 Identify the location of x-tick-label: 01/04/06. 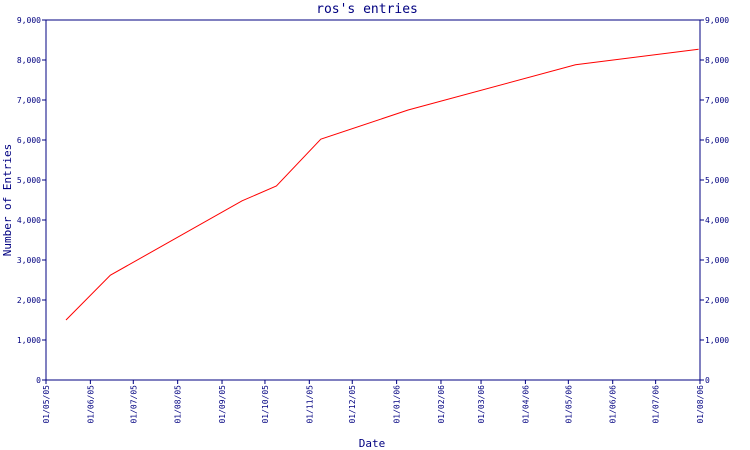
(525, 404).